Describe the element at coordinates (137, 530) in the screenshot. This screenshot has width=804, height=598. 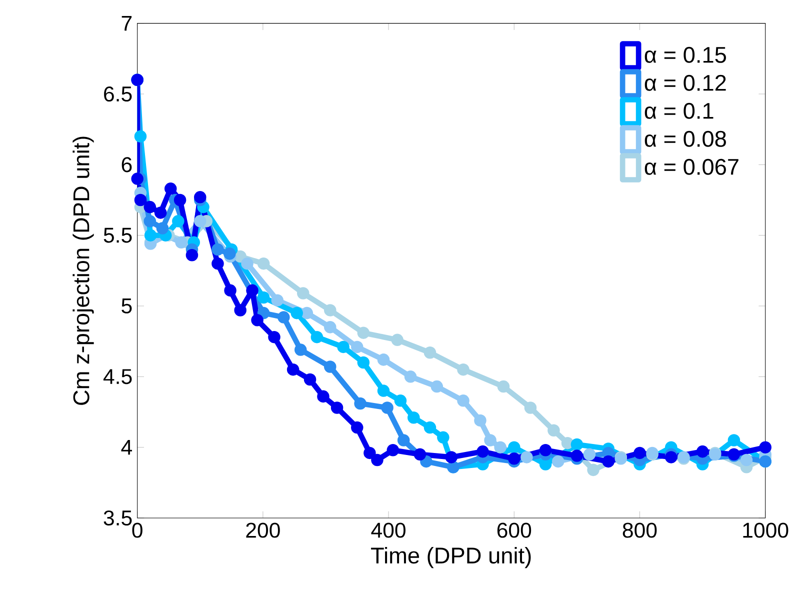
I see `x-tick-label: 0` at that location.